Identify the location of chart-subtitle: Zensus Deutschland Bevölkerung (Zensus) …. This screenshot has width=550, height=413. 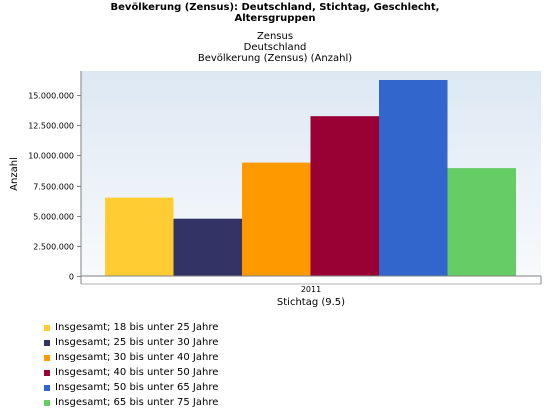
(275, 47).